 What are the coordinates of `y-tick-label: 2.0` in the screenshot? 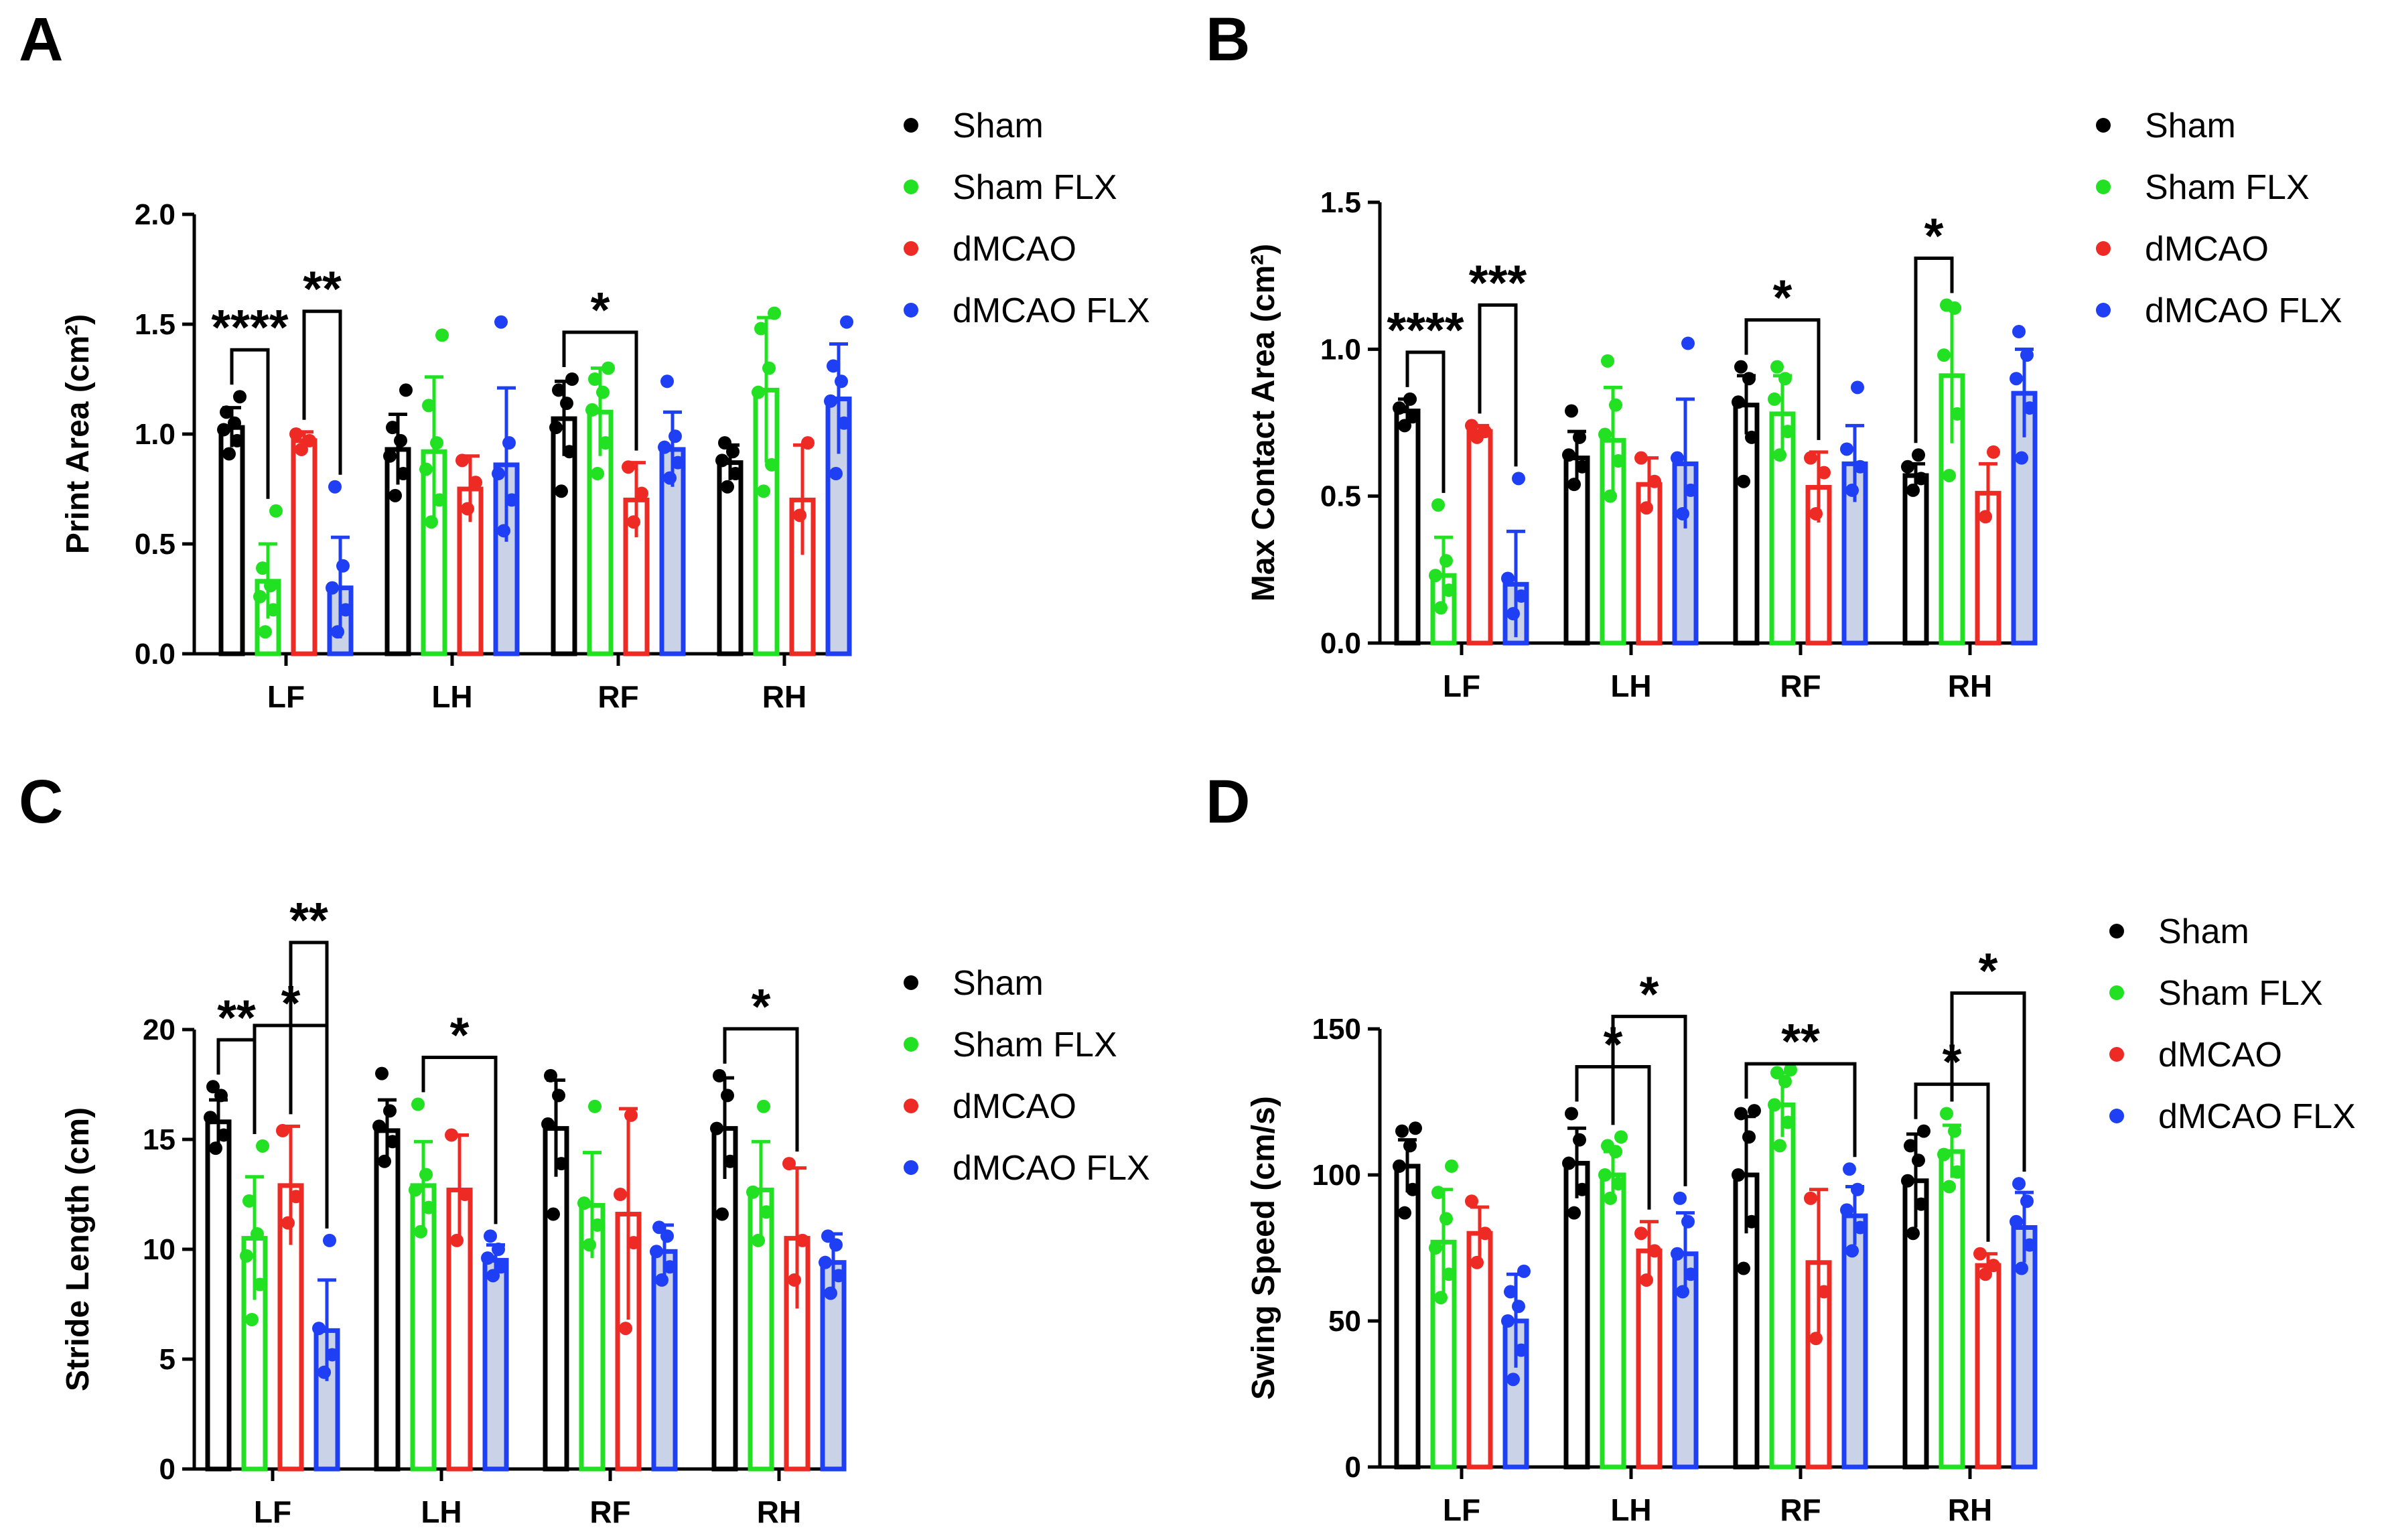 It's located at (155, 215).